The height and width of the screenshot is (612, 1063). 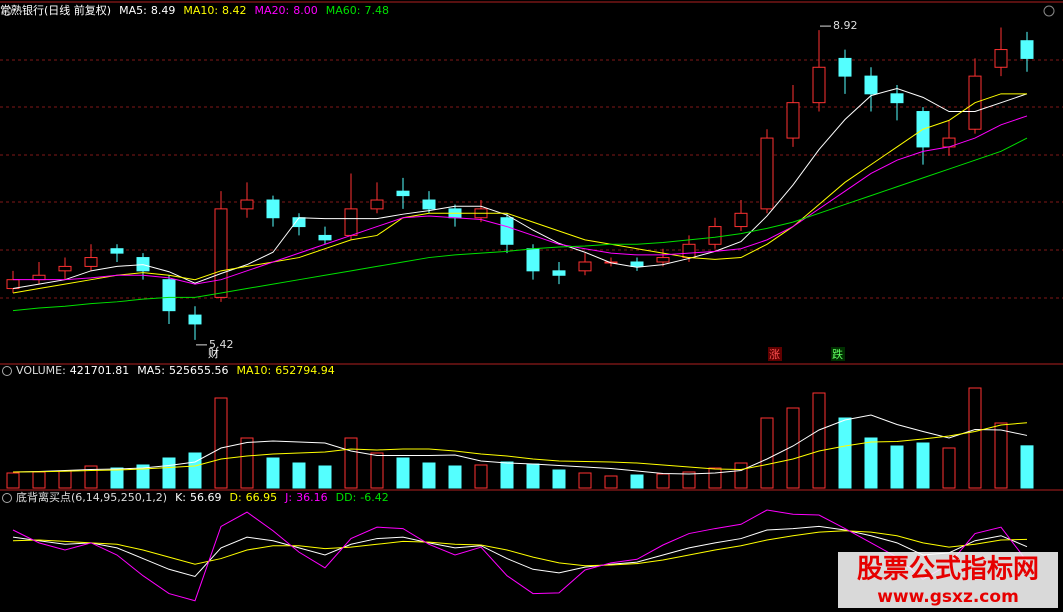 What do you see at coordinates (200, 10) in the screenshot?
I see `legend-name: MA10:` at bounding box center [200, 10].